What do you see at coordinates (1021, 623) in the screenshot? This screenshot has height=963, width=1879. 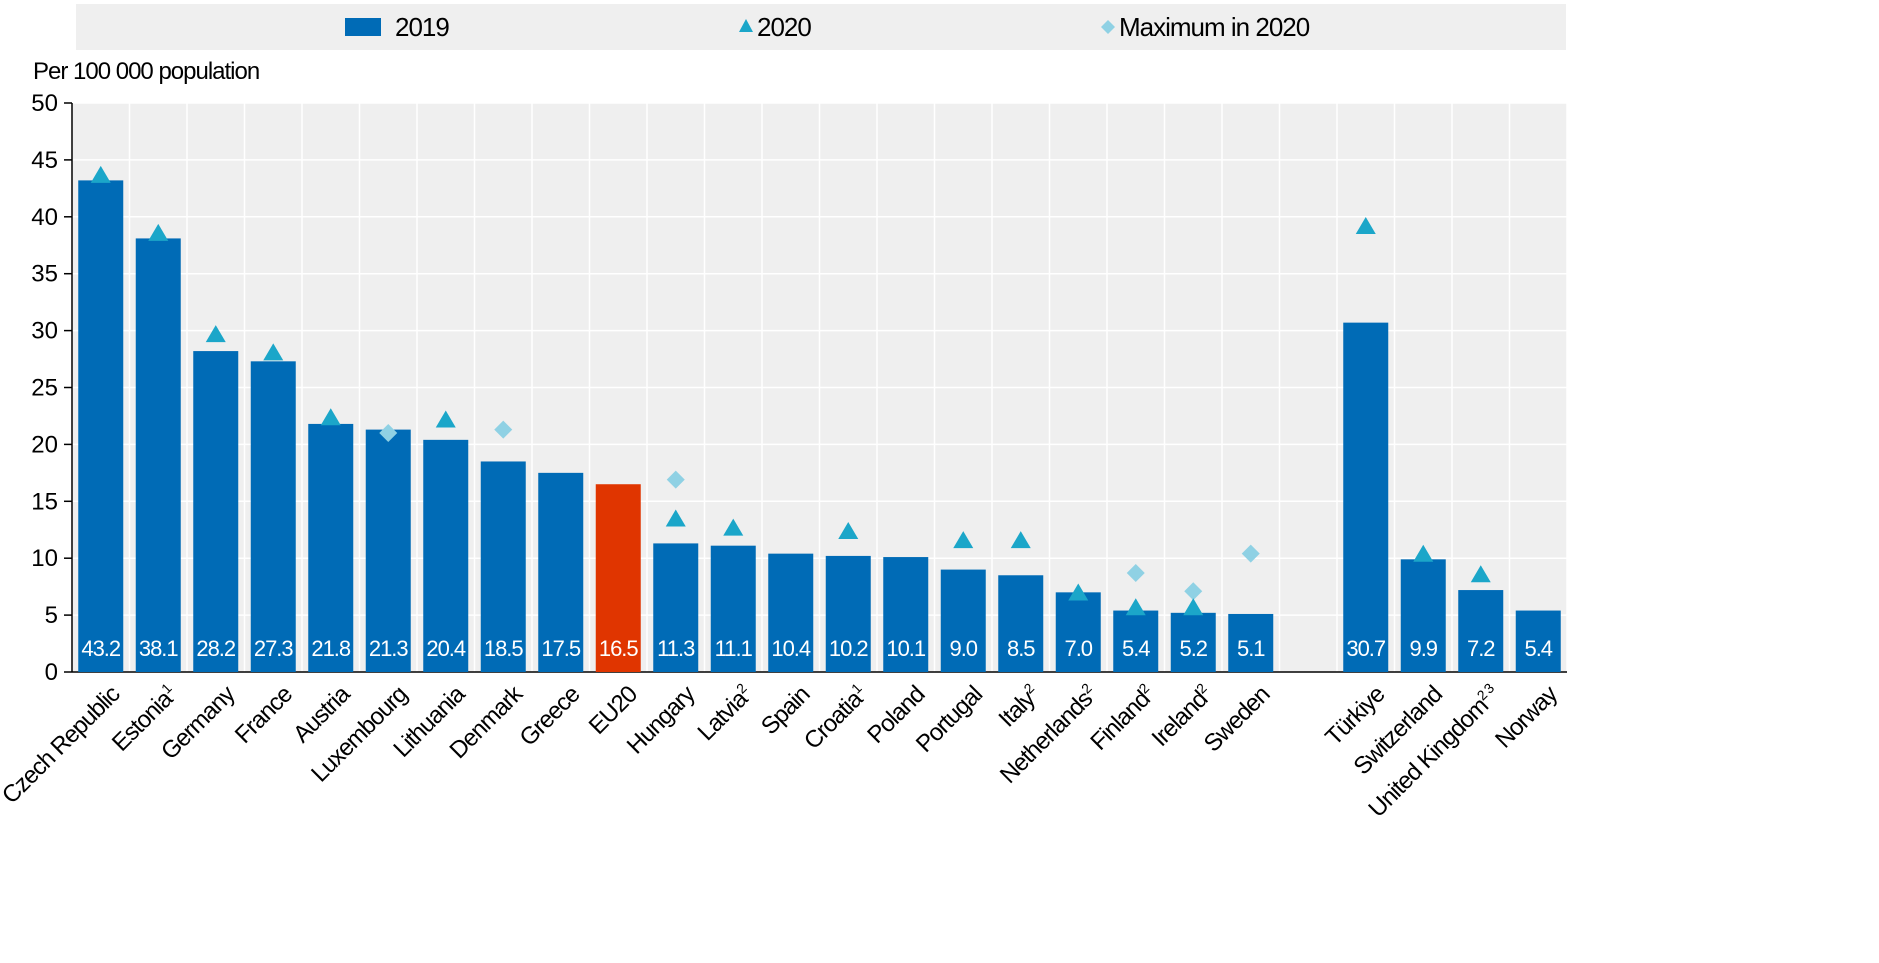 I see `bar-italy` at bounding box center [1021, 623].